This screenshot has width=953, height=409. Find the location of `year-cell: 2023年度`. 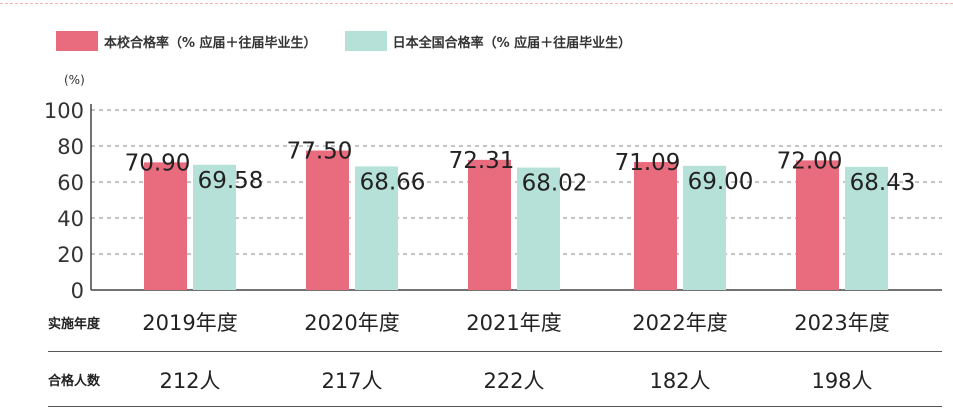

year-cell: 2023年度 is located at coordinates (842, 323).